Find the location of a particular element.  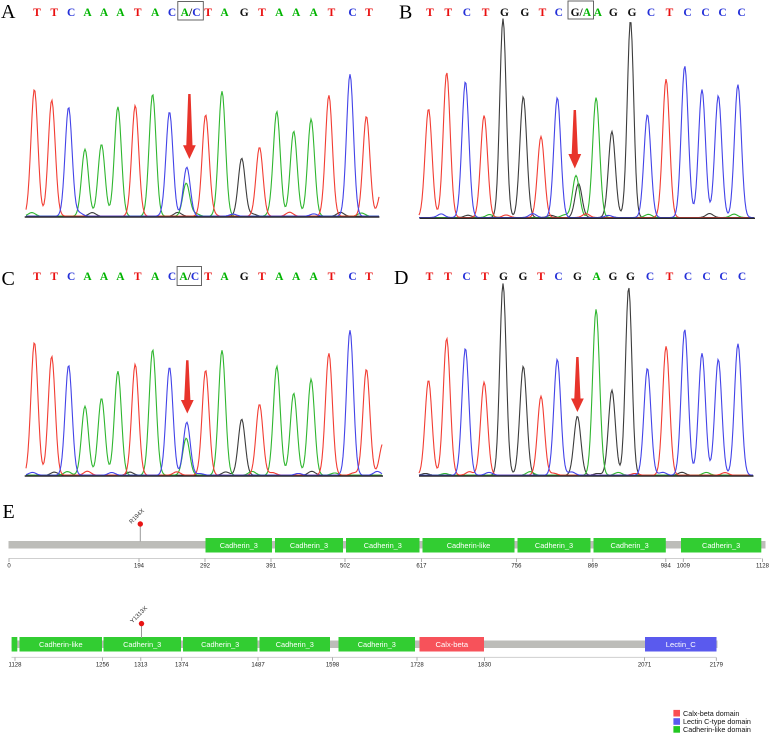

svg-text: A/C is located at coordinates (189, 277).